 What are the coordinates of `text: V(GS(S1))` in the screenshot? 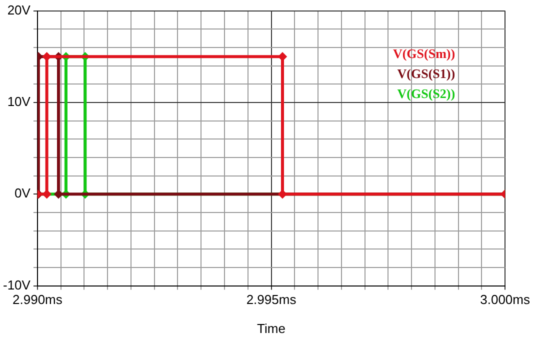 It's located at (426, 74).